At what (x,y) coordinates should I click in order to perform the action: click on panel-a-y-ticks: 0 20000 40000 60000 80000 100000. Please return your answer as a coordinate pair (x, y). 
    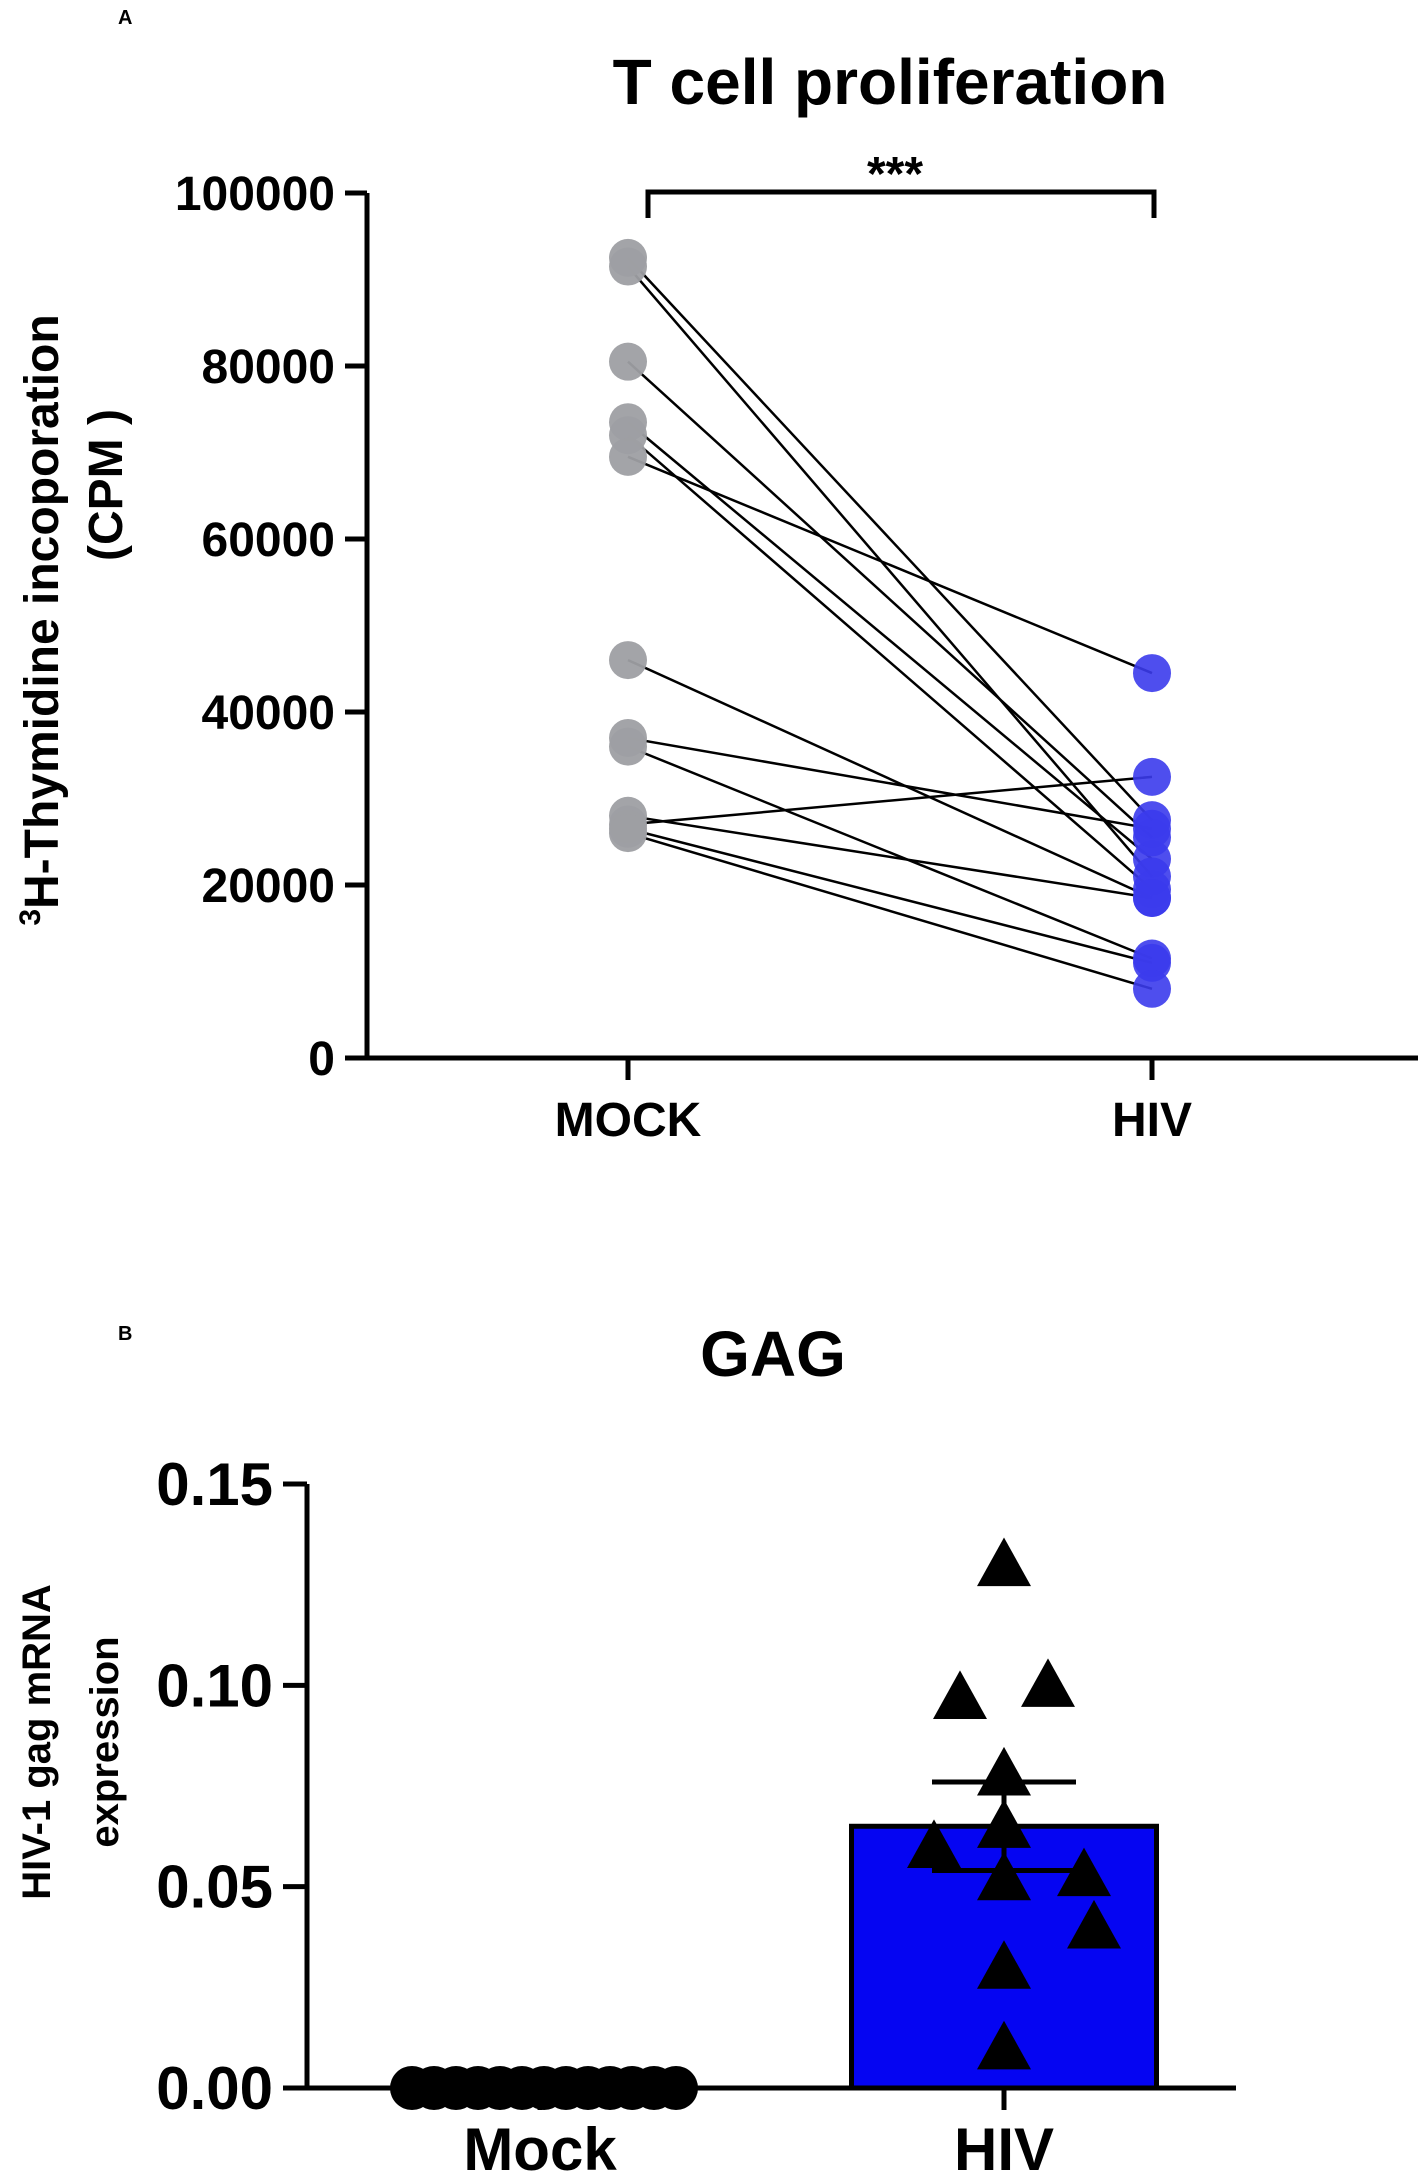
    Looking at the image, I should click on (271, 627).